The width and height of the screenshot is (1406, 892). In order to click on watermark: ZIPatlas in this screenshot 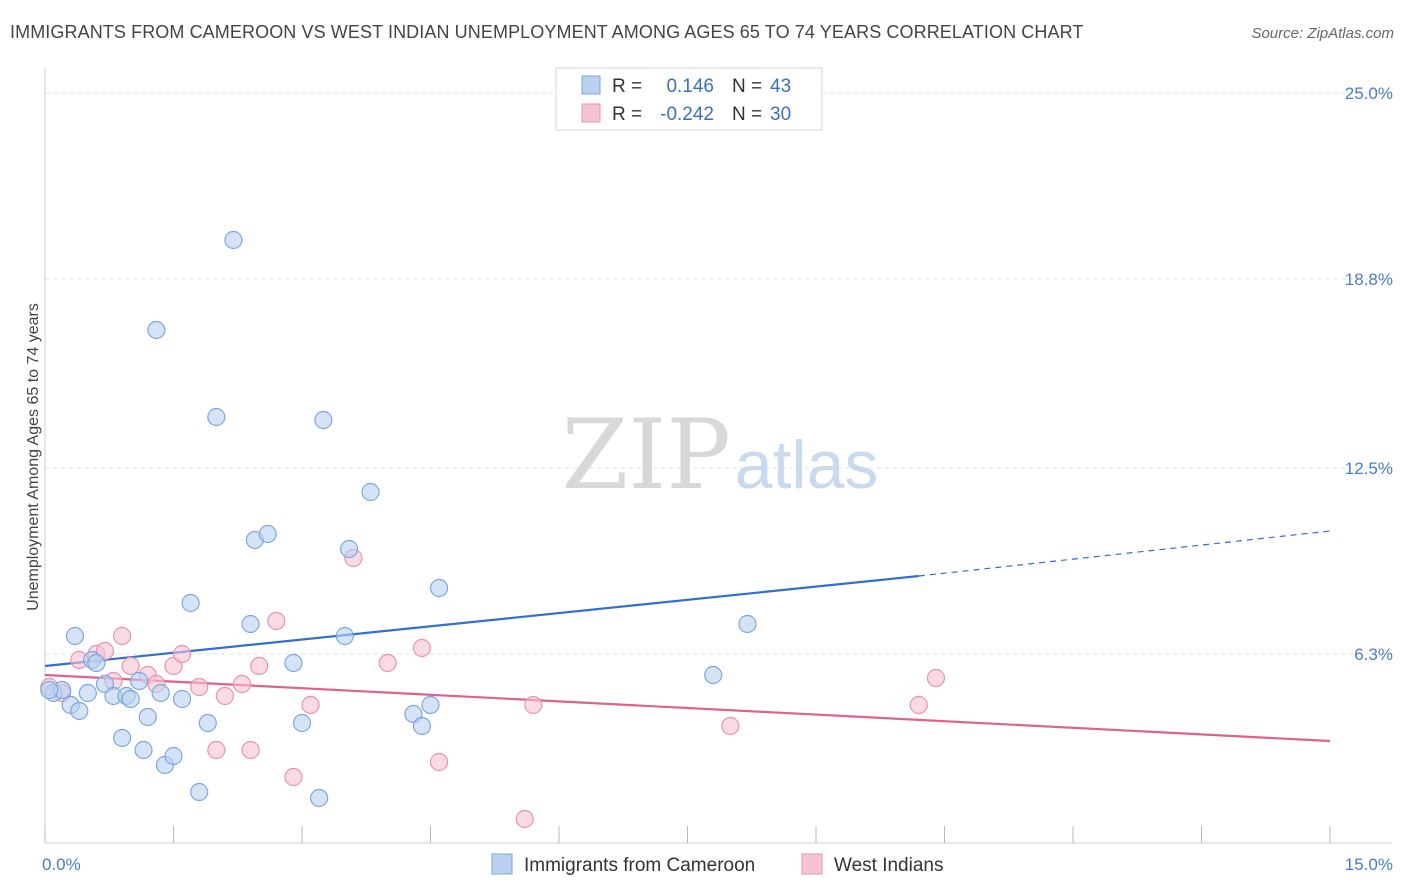, I will do `click(720, 455)`.